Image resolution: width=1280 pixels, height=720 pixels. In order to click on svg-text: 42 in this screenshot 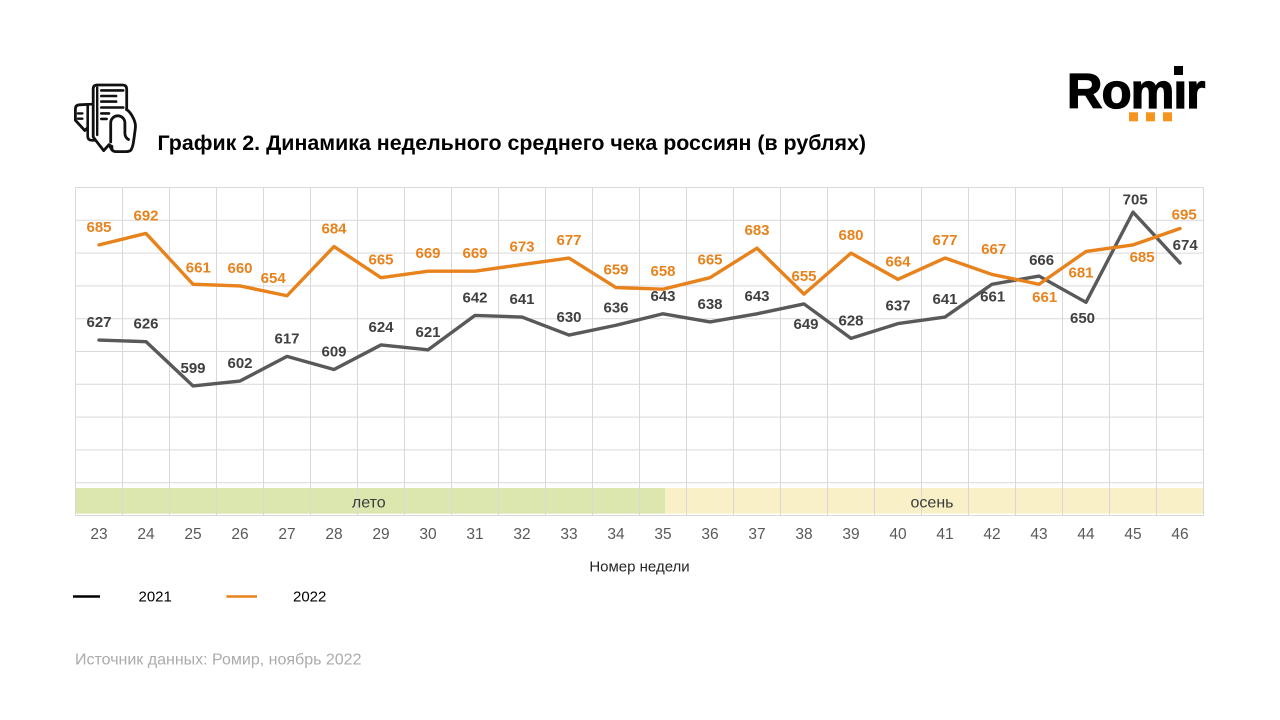, I will do `click(991, 534)`.